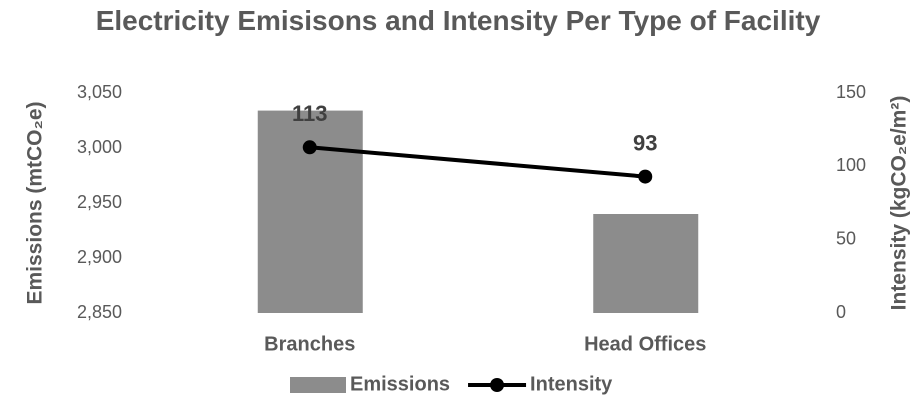  What do you see at coordinates (35, 202) in the screenshot?
I see `y-axis-title: Emissions (mtCO₂e)` at bounding box center [35, 202].